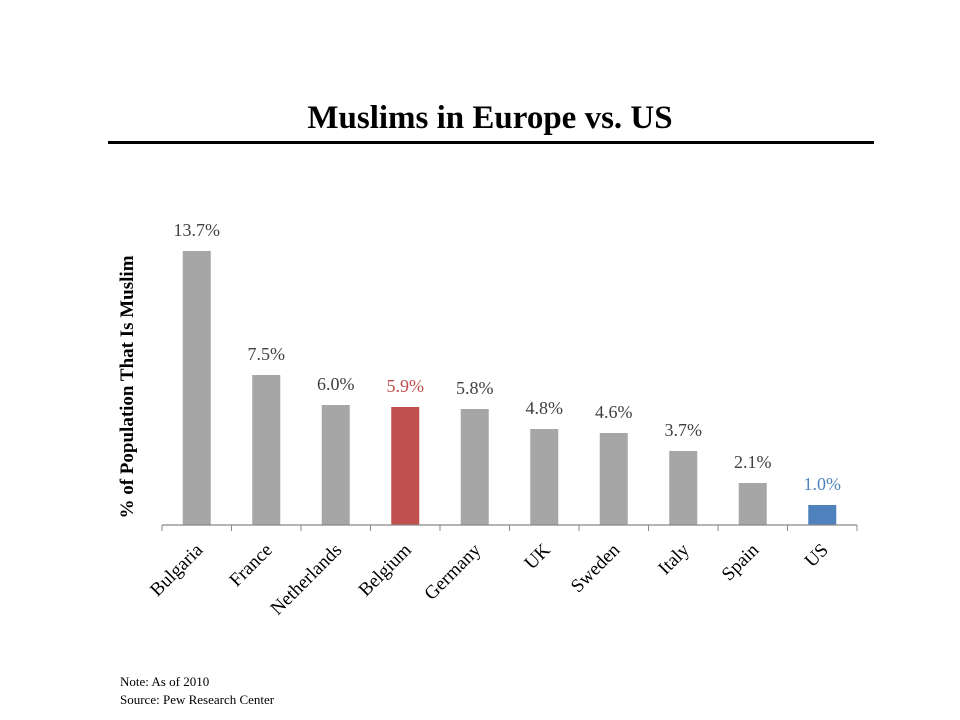  I want to click on value-label-bulgaria: 13.7%, so click(197, 230).